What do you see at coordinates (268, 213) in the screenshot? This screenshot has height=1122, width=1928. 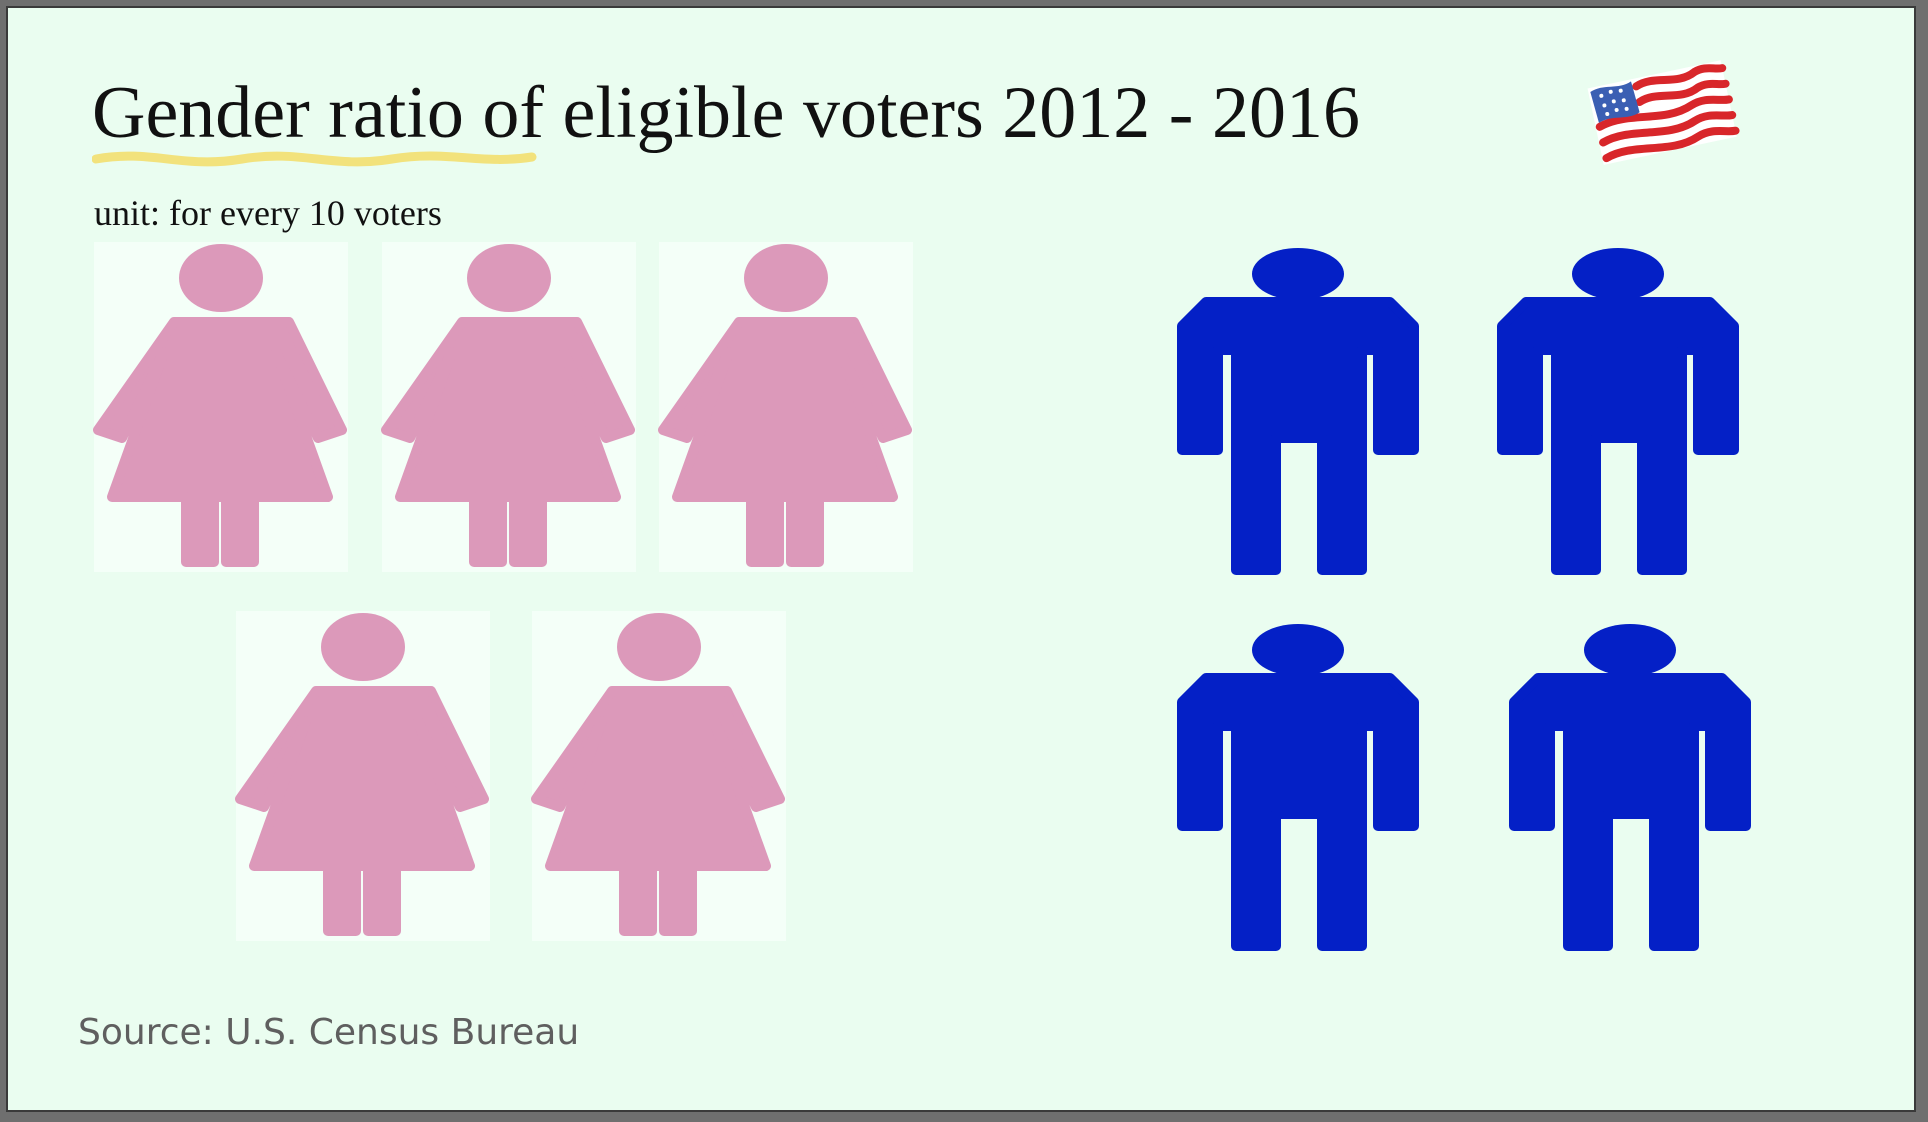 I see `chart-subtitle: unit: for every 10 voters` at bounding box center [268, 213].